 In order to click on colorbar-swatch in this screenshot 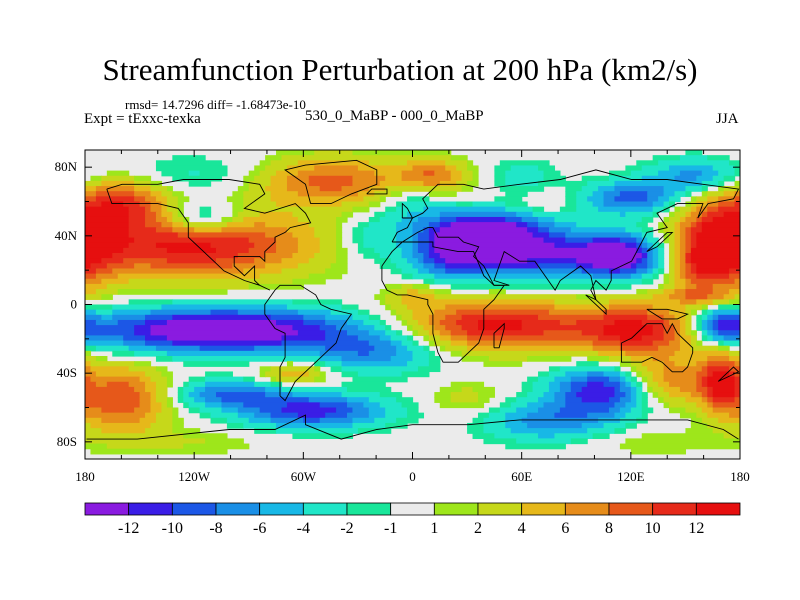, I will do `click(543, 509)`.